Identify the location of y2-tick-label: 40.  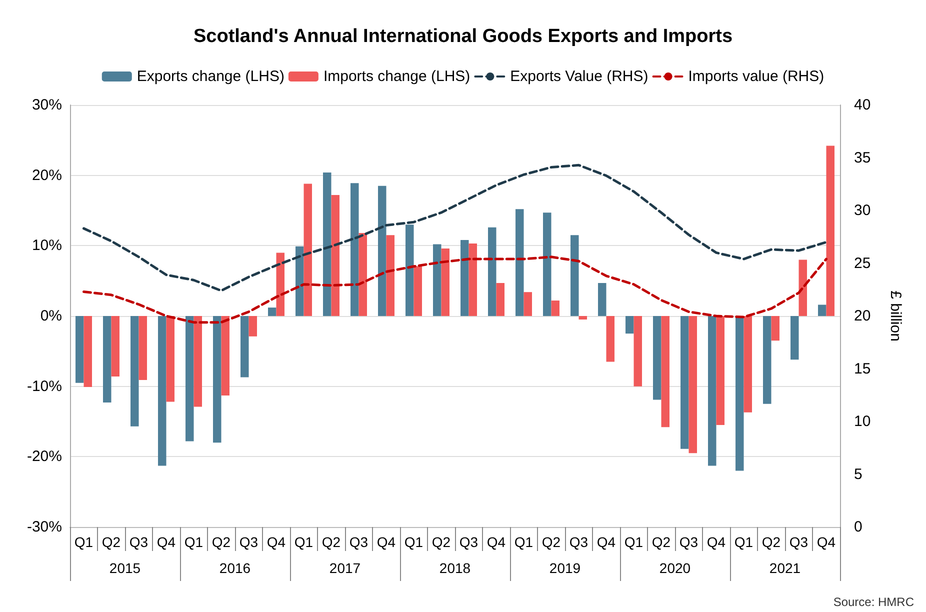
(862, 105).